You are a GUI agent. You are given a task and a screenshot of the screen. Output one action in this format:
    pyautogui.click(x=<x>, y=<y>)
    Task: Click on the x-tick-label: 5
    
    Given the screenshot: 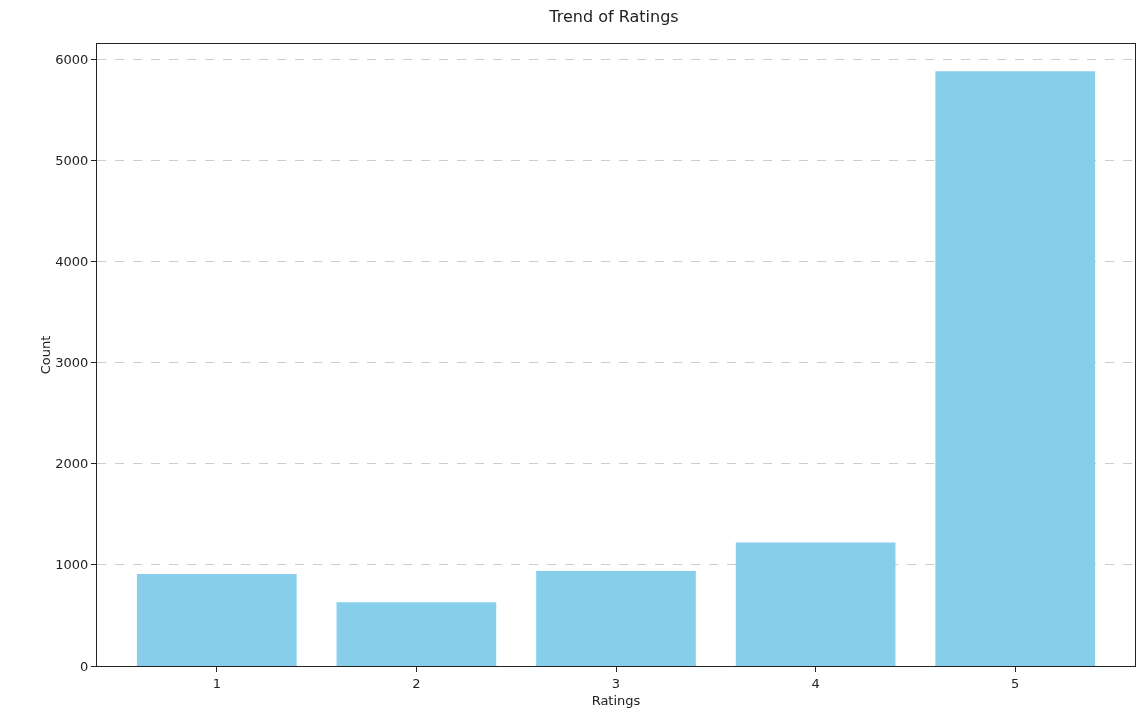 What is the action you would take?
    pyautogui.click(x=1015, y=683)
    